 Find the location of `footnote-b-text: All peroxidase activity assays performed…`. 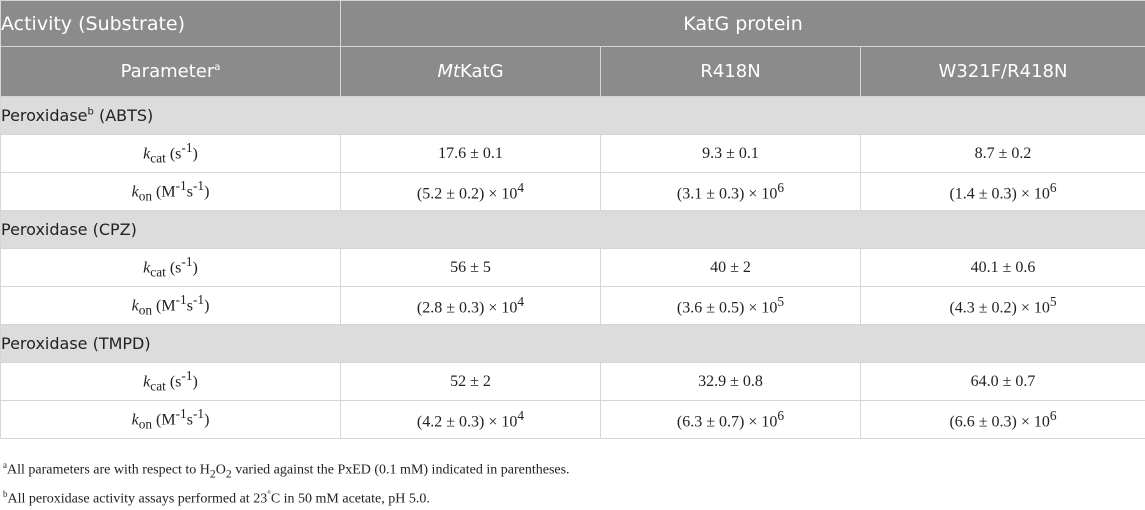

footnote-b-text: All peroxidase activity assays performed… is located at coordinates (138, 499).